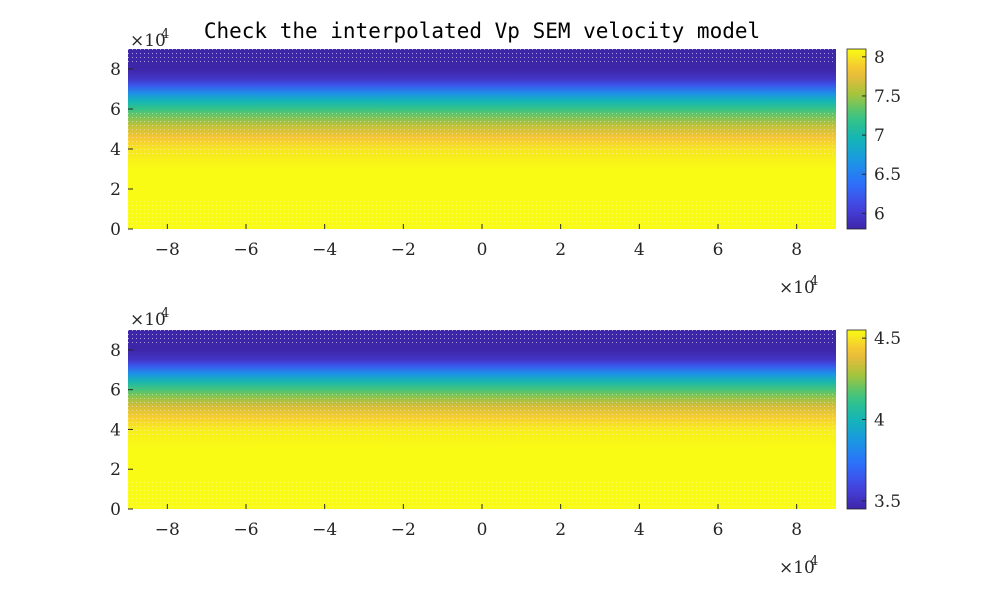  What do you see at coordinates (887, 97) in the screenshot?
I see `colorbar-tick-label: 7.5` at bounding box center [887, 97].